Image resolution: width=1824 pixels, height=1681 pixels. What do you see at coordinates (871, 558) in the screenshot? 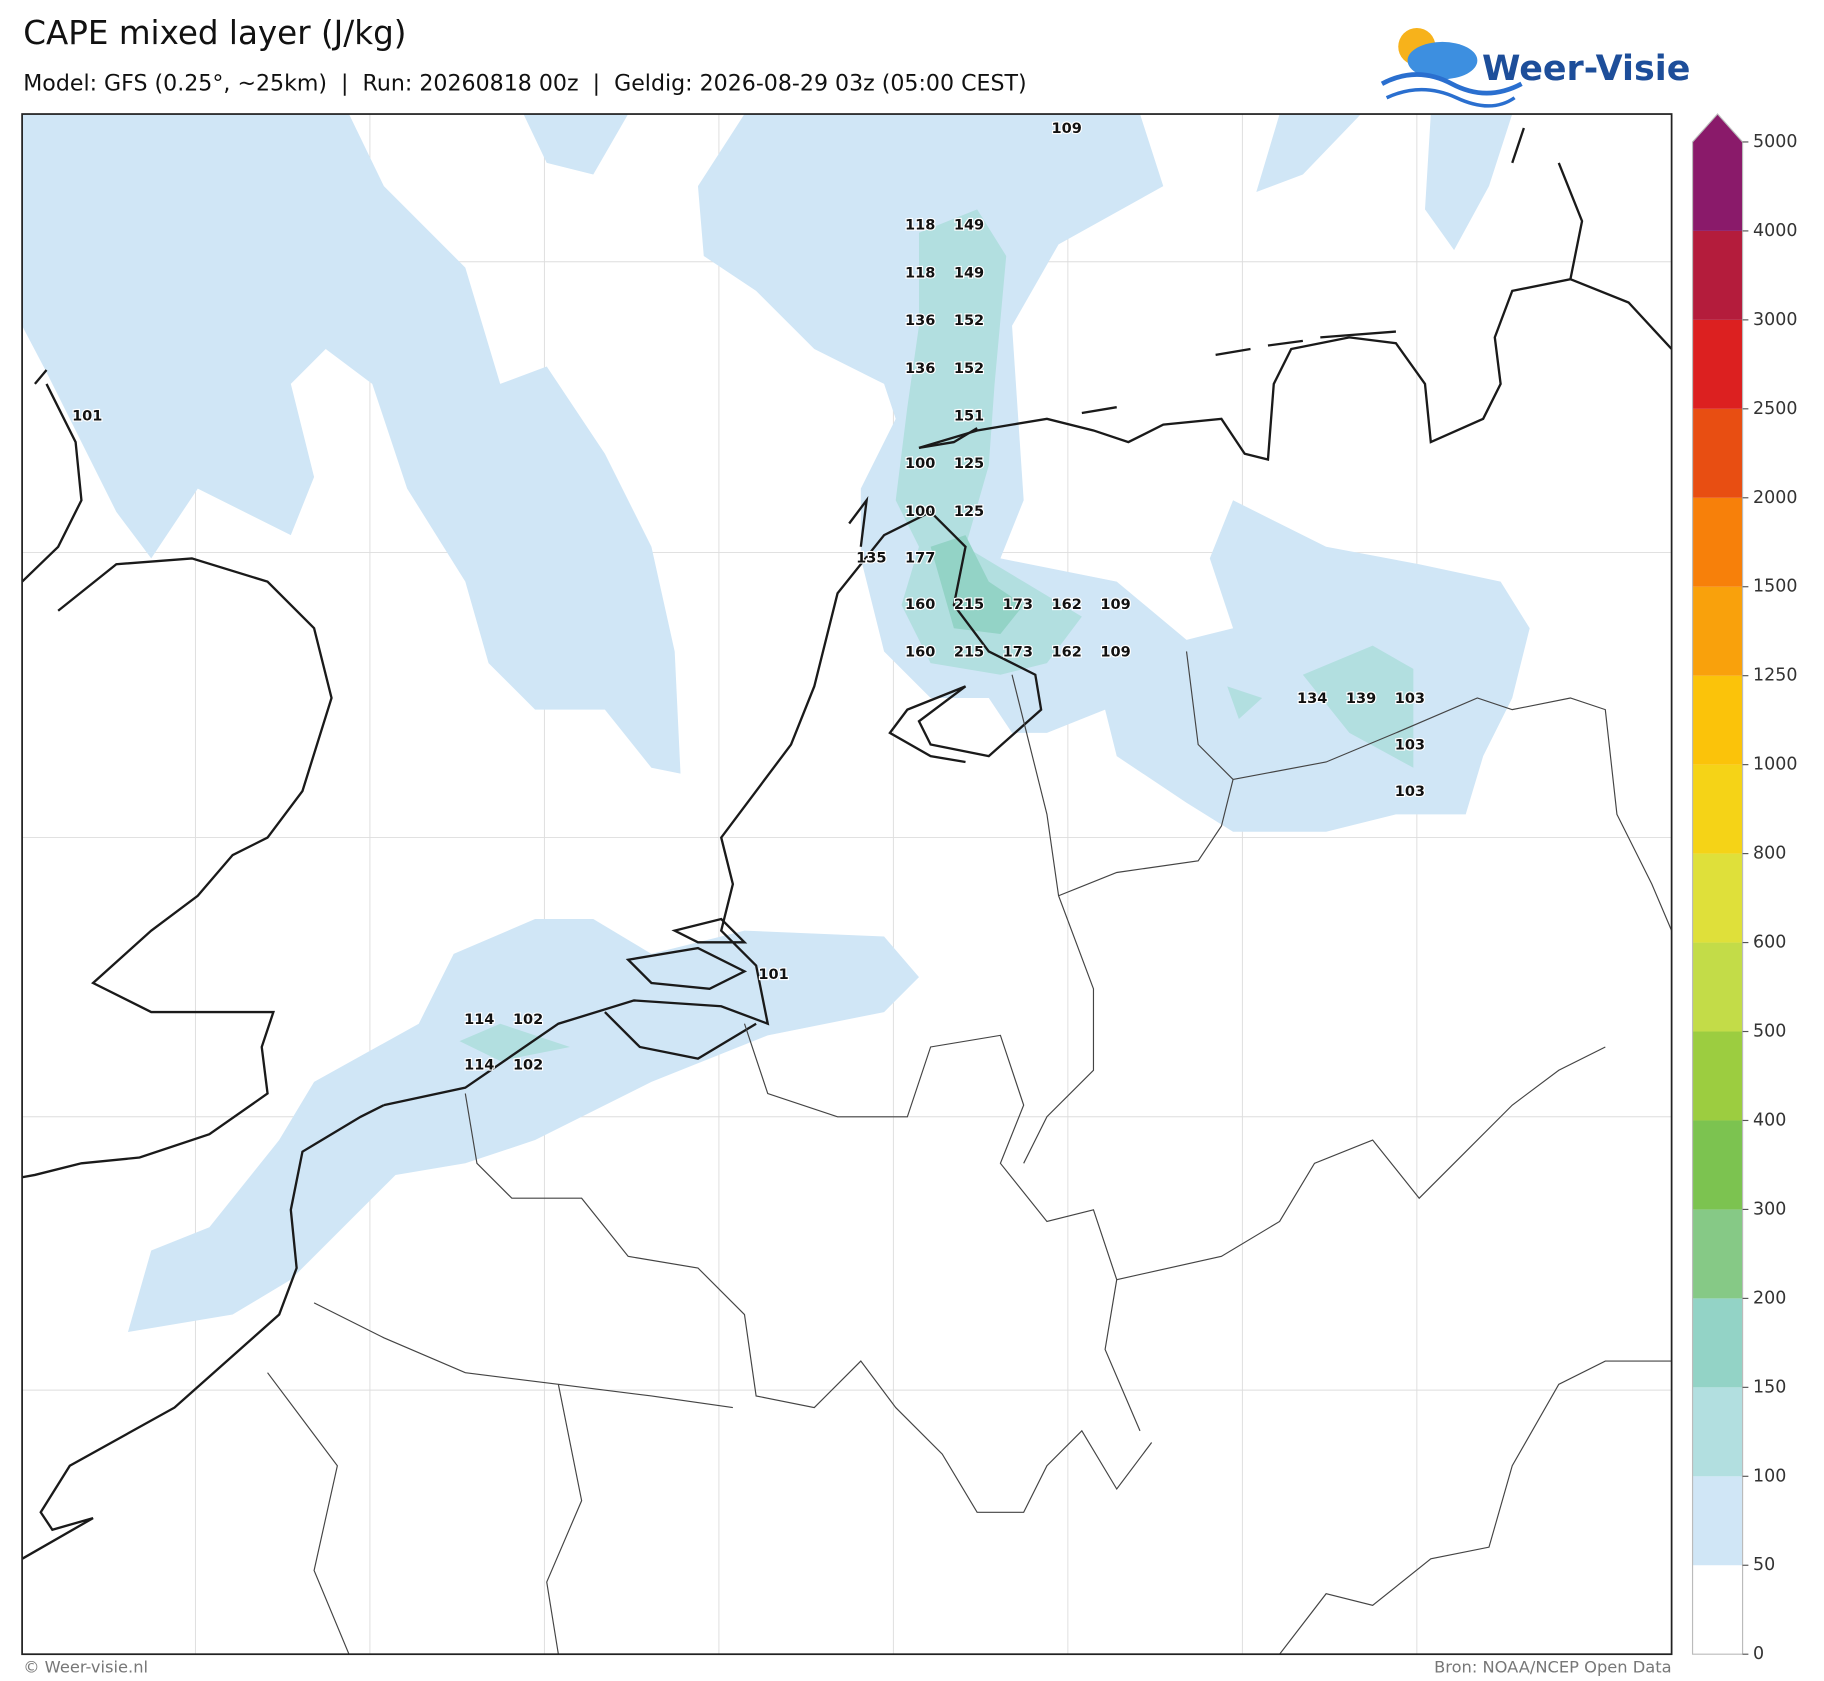
I see `point-label: 135` at bounding box center [871, 558].